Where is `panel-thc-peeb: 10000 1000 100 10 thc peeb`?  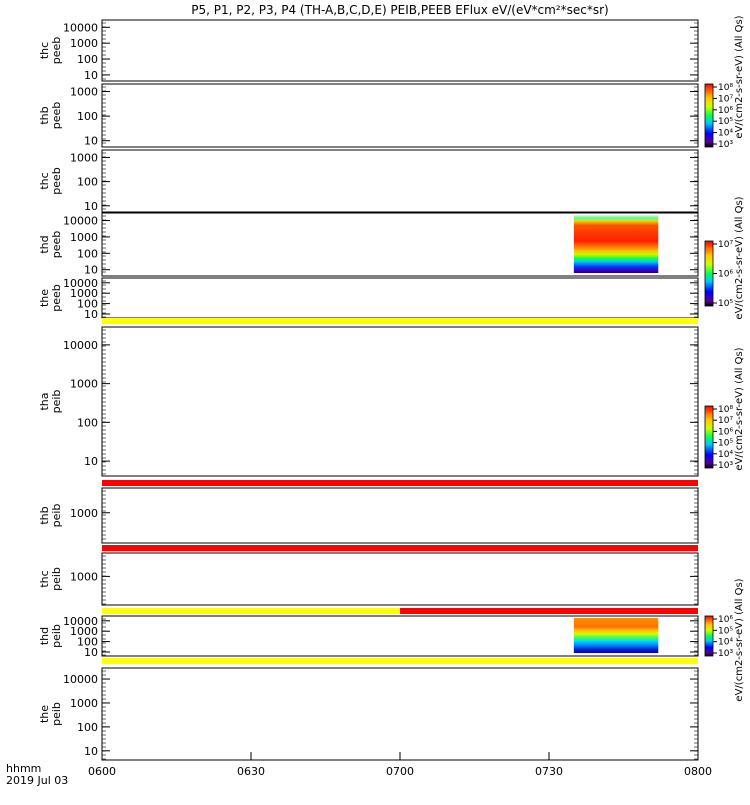 panel-thc-peeb: 10000 1000 100 10 thc peeb is located at coordinates (368, 50).